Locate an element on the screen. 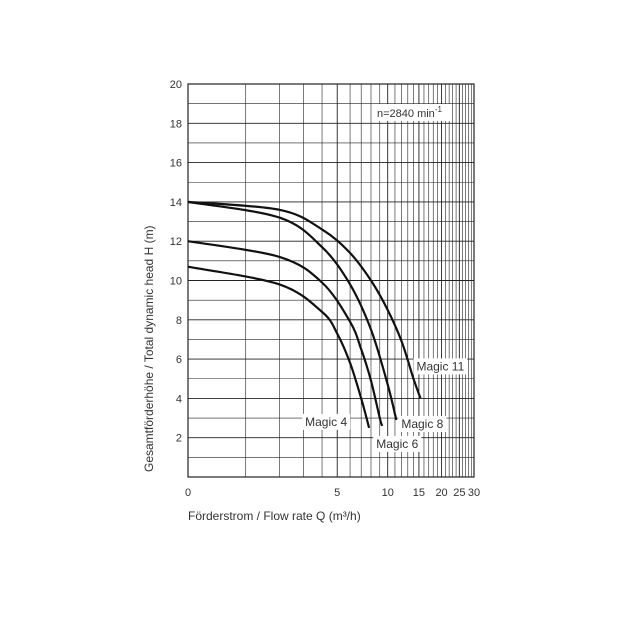  speed-annotation: n=2840 min-1 is located at coordinates (409, 112).